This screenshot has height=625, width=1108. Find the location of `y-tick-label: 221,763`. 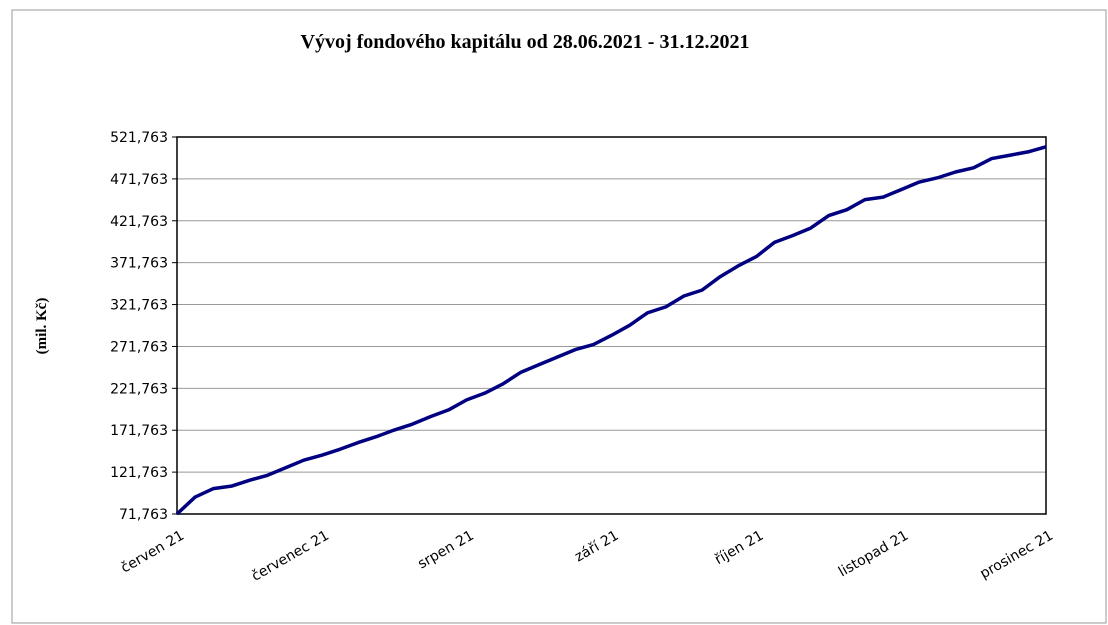

y-tick-label: 221,763 is located at coordinates (139, 389).